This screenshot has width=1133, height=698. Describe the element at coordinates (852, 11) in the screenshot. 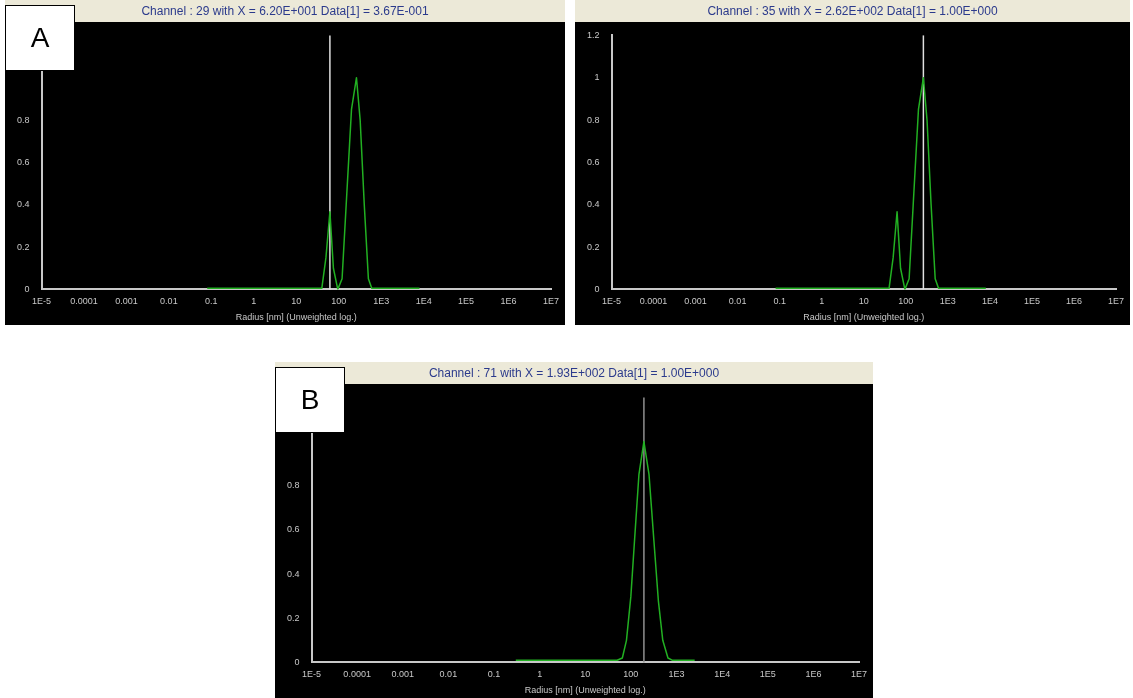

I see `chart-title: Channel : 35 with X = 2.62E+002 Data[1] = 1.00E+000` at that location.